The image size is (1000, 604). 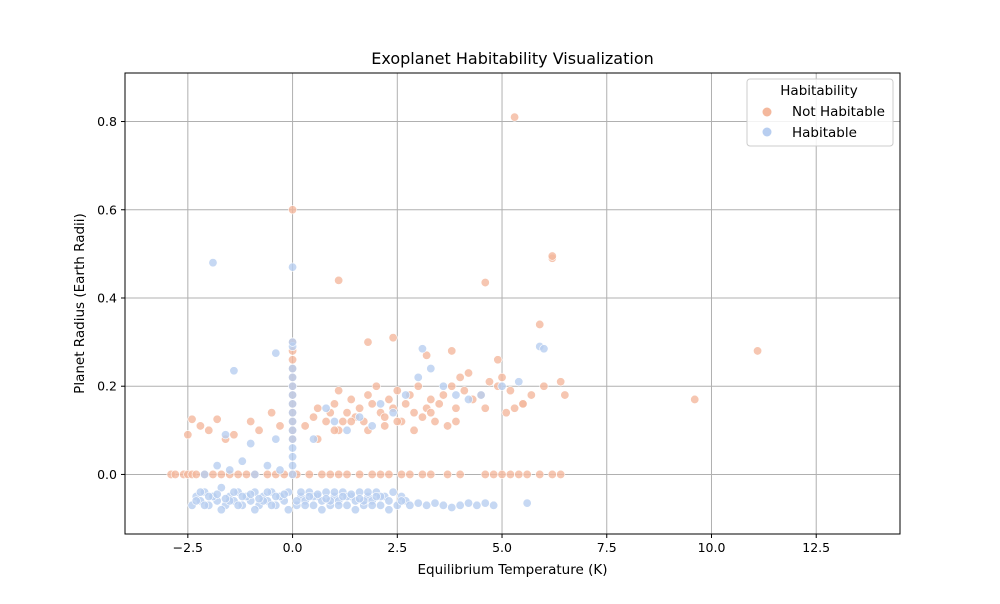 What do you see at coordinates (712, 547) in the screenshot?
I see `x-tick-label: 10.0` at bounding box center [712, 547].